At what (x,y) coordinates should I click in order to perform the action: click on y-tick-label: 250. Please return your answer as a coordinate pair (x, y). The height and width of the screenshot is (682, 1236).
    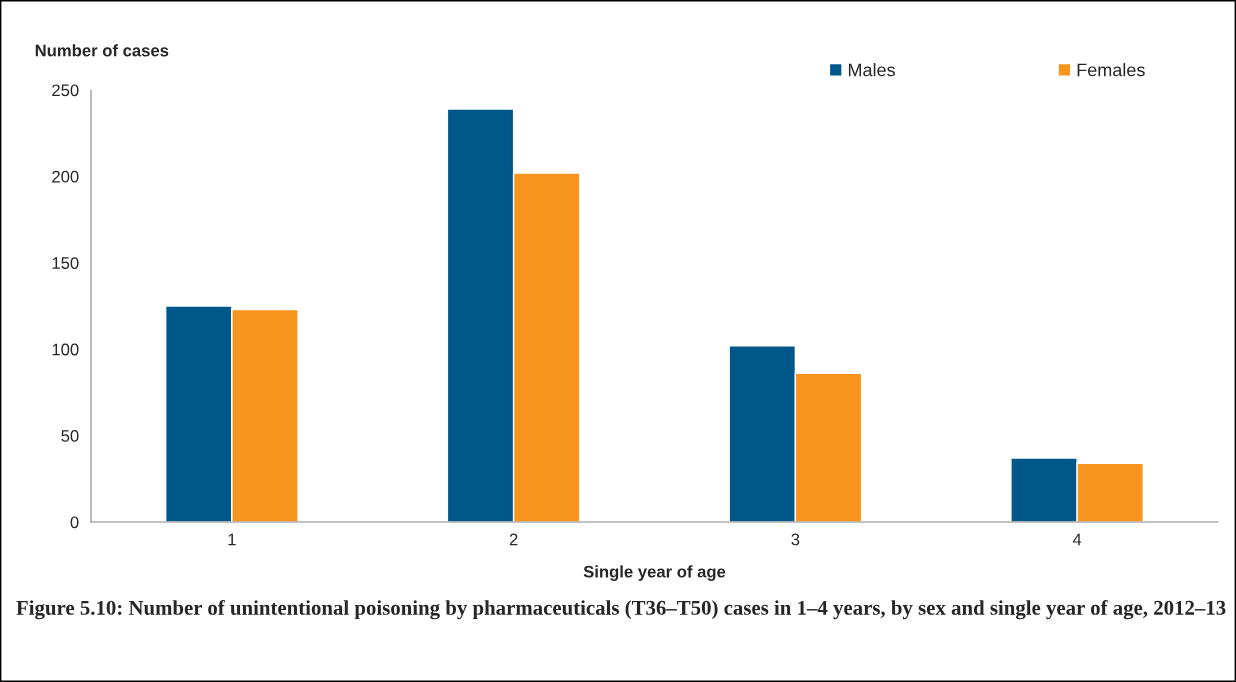
    Looking at the image, I should click on (65, 90).